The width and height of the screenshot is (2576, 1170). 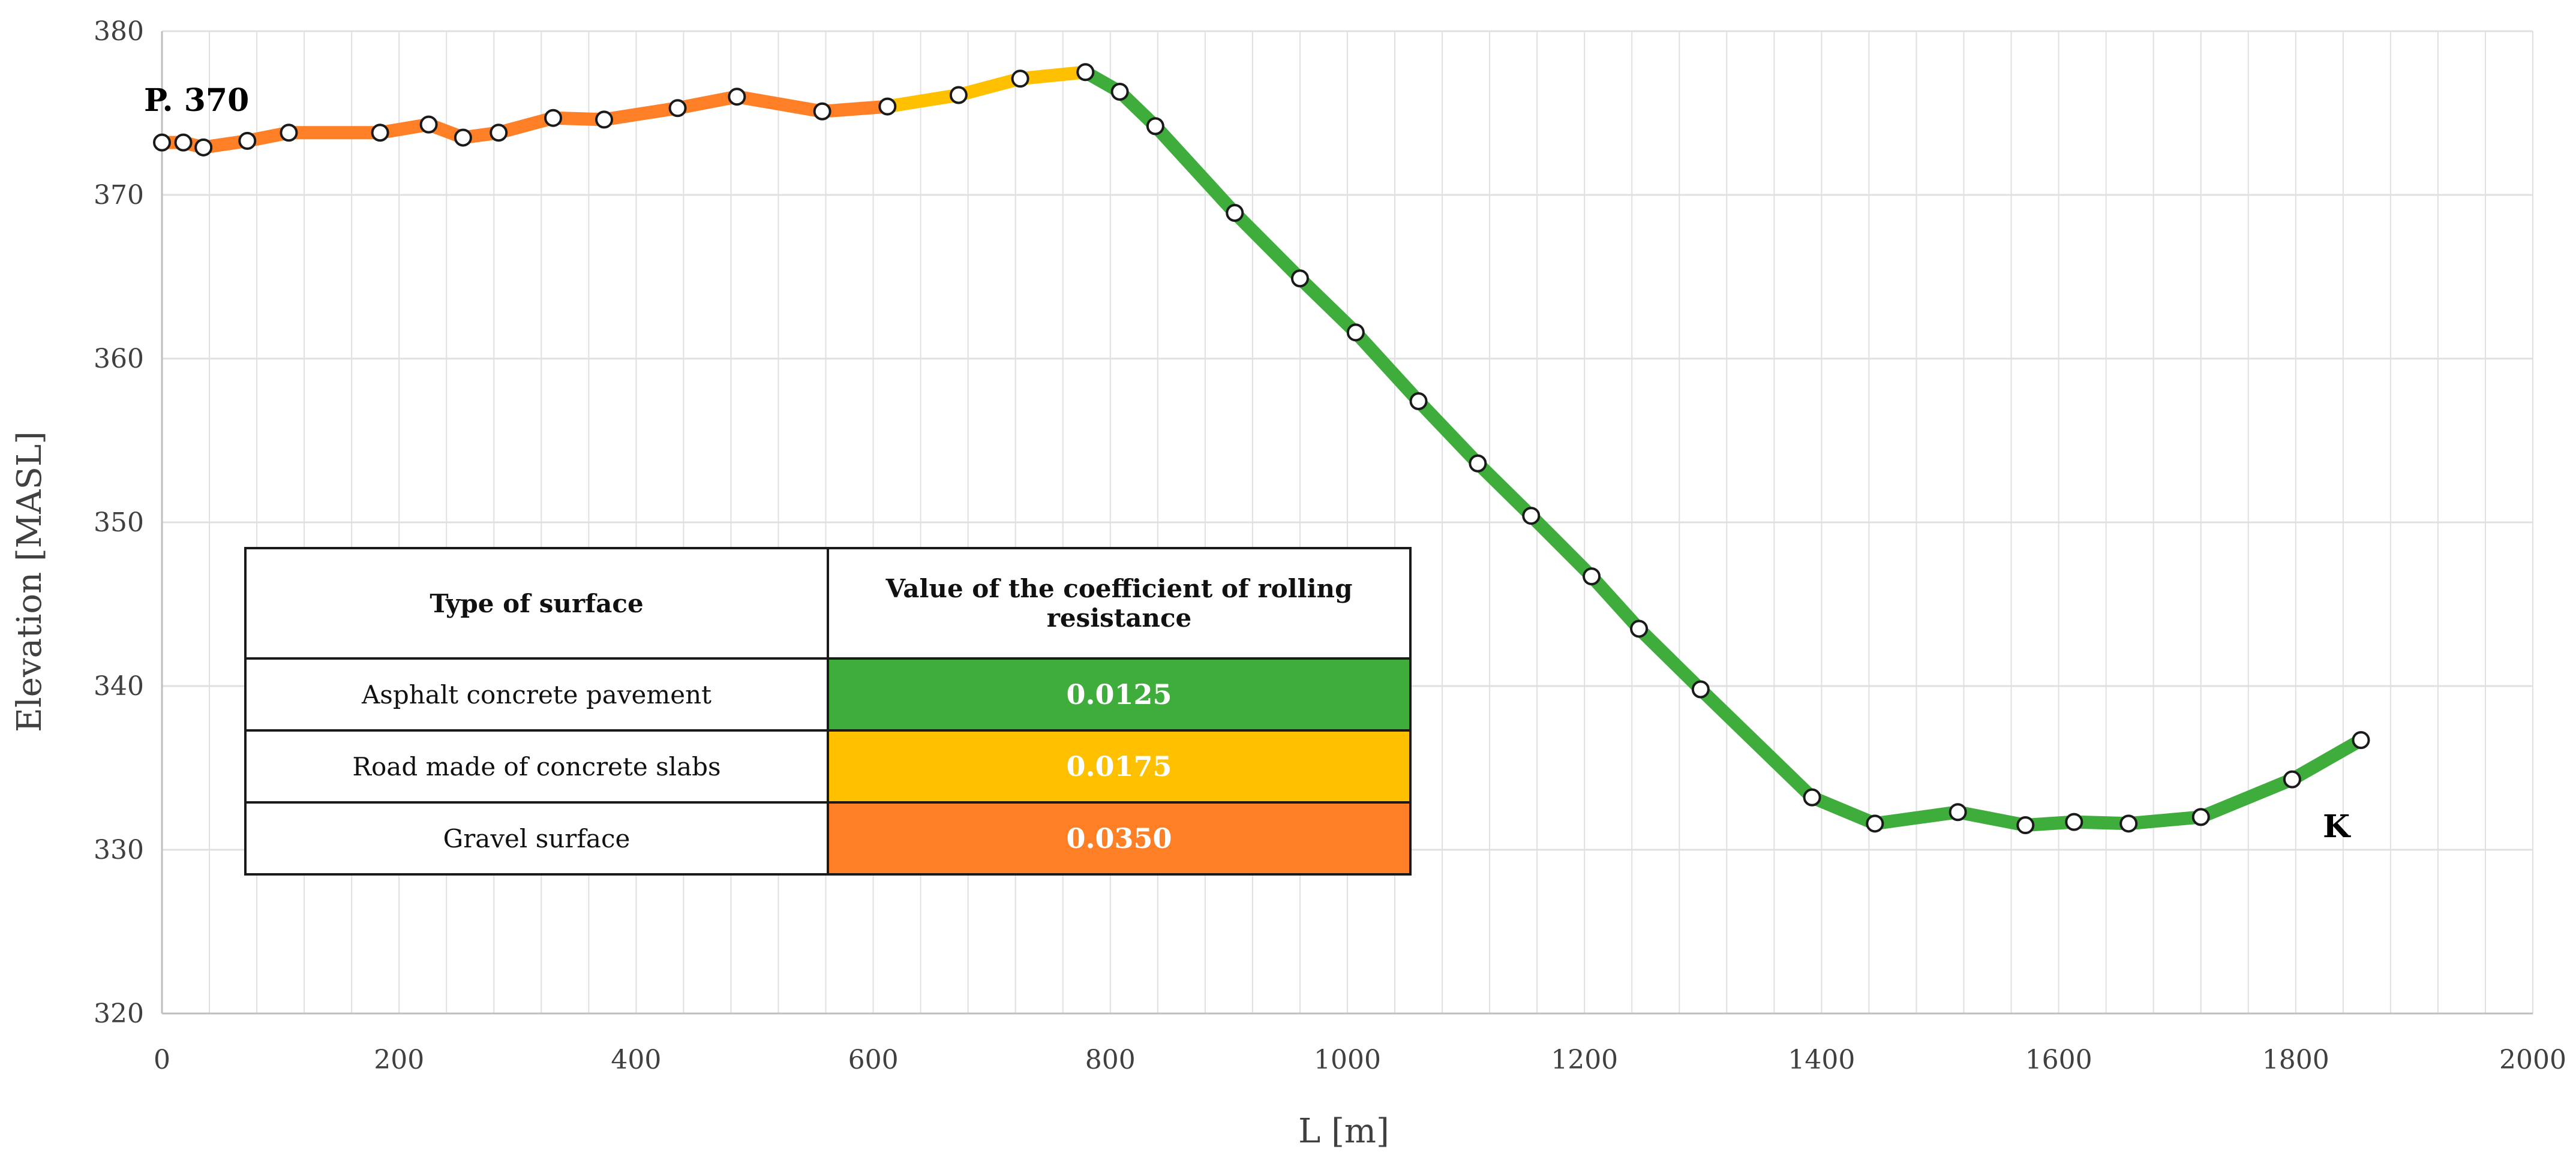 I want to click on x-tick-label: 1800, so click(x=2295, y=1060).